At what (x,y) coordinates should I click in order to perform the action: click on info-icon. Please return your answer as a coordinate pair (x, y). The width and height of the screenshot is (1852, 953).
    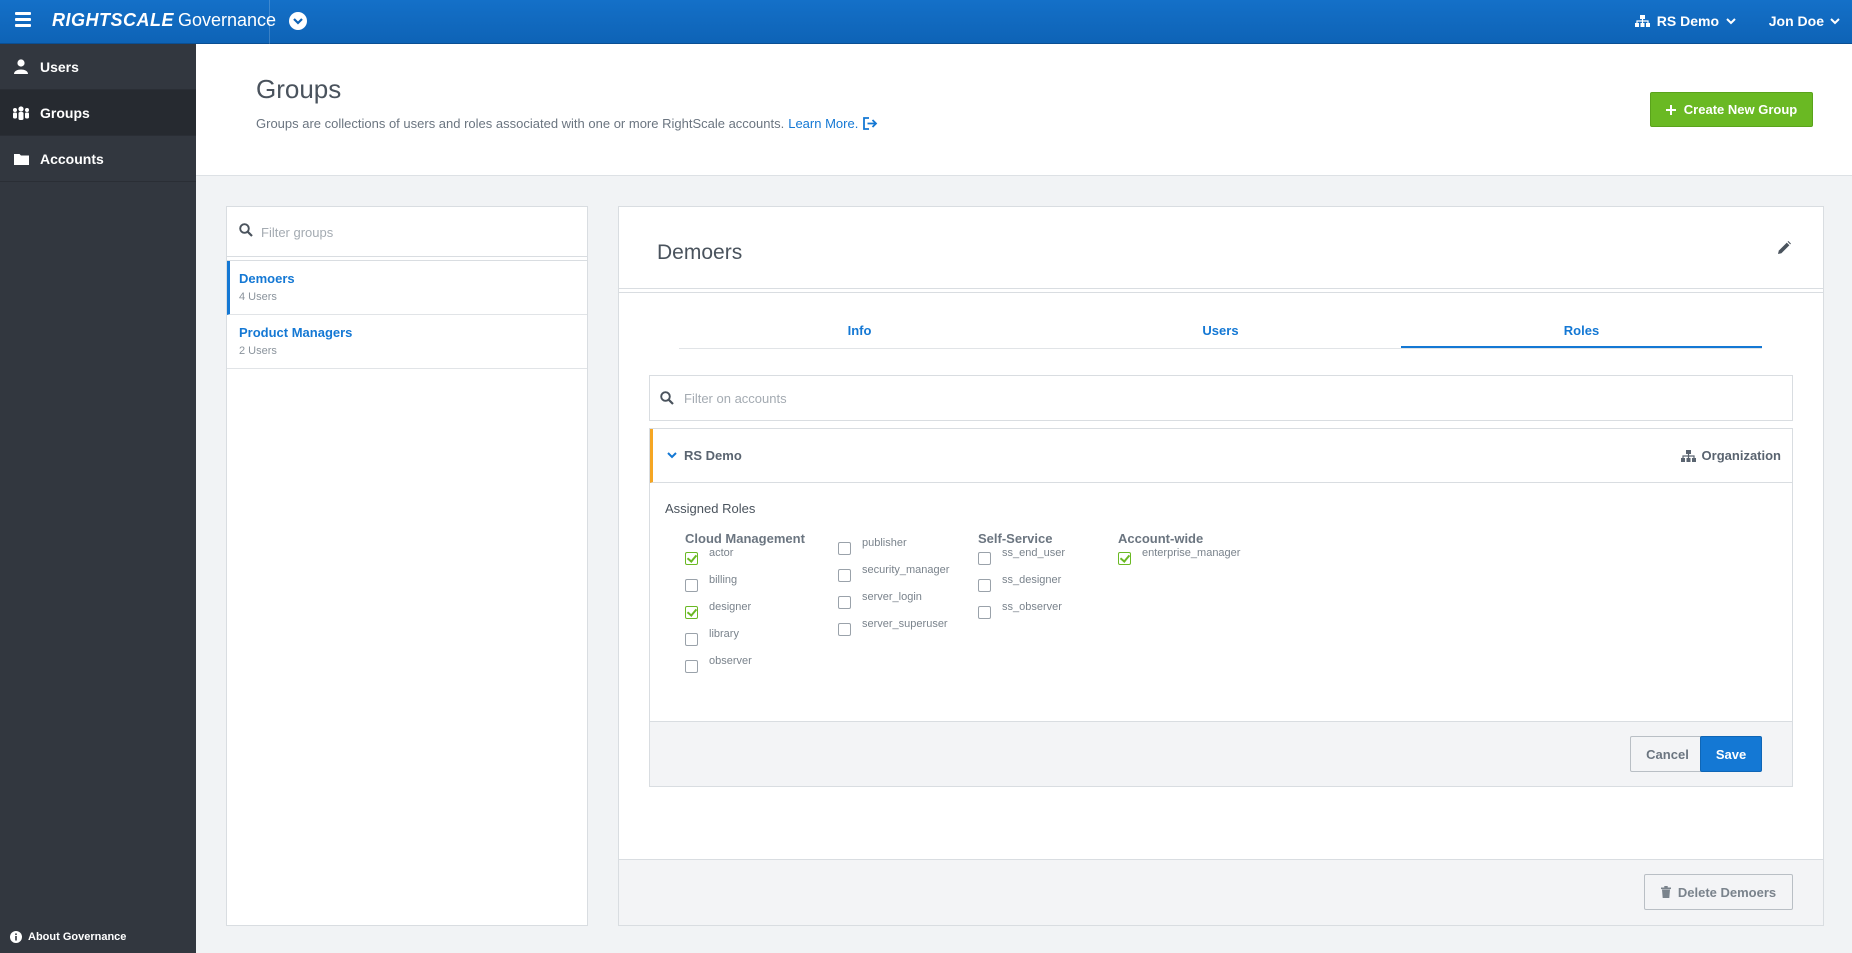
    Looking at the image, I should click on (16, 937).